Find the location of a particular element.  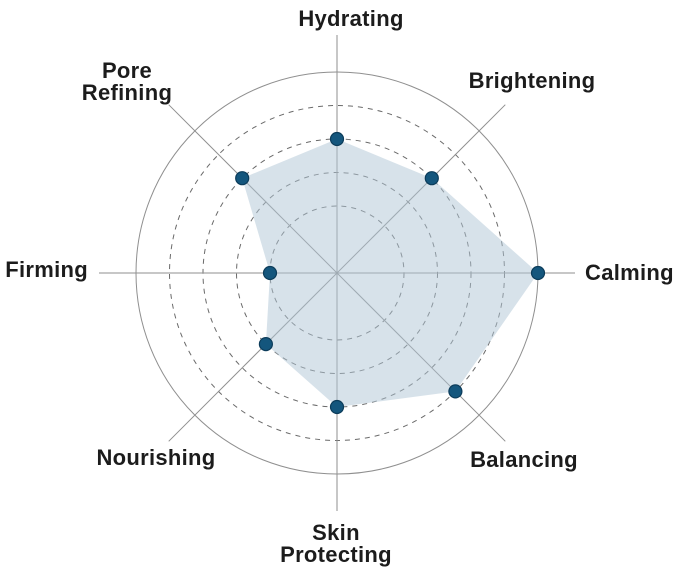

data-point-firming is located at coordinates (270, 273).